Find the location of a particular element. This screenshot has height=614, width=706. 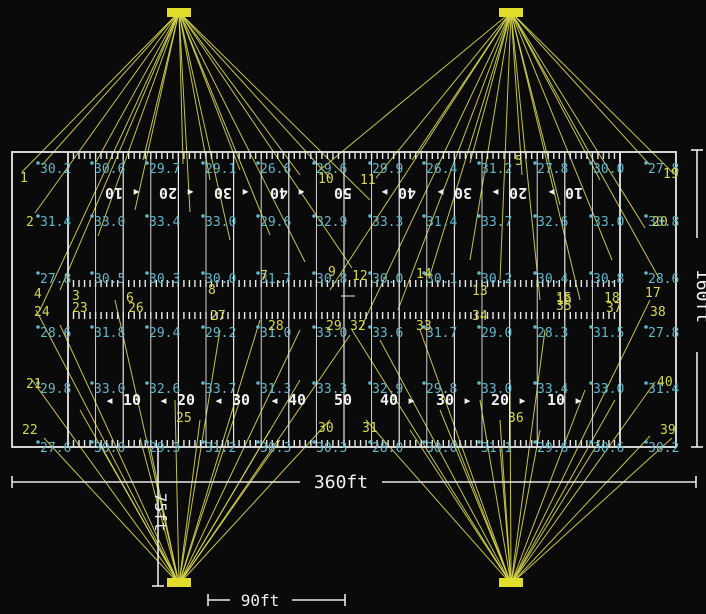

illuminance-value: 32.6 is located at coordinates (164, 389).